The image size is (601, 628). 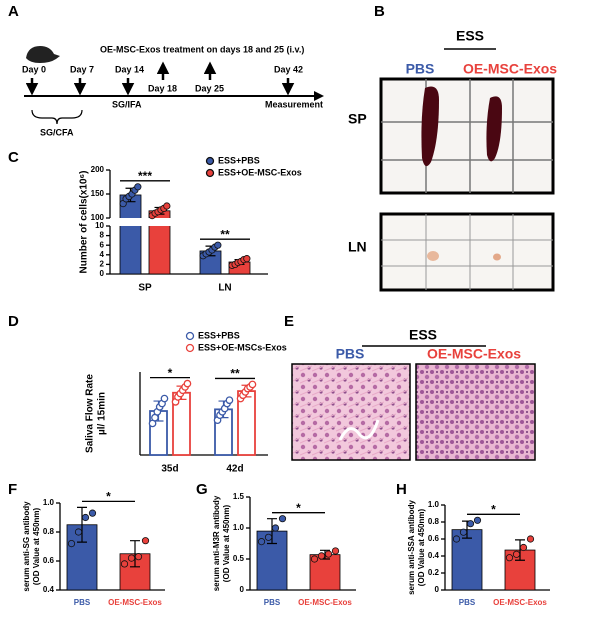 I want to click on y-tick-label: 0.5, so click(x=239, y=558).